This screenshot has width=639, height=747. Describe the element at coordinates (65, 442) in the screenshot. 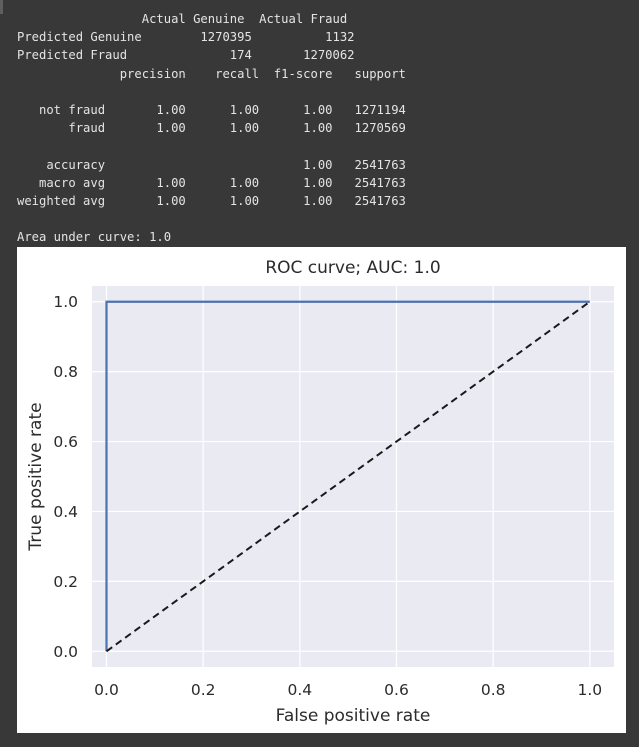

I see `y-tick-label: 0.6` at that location.